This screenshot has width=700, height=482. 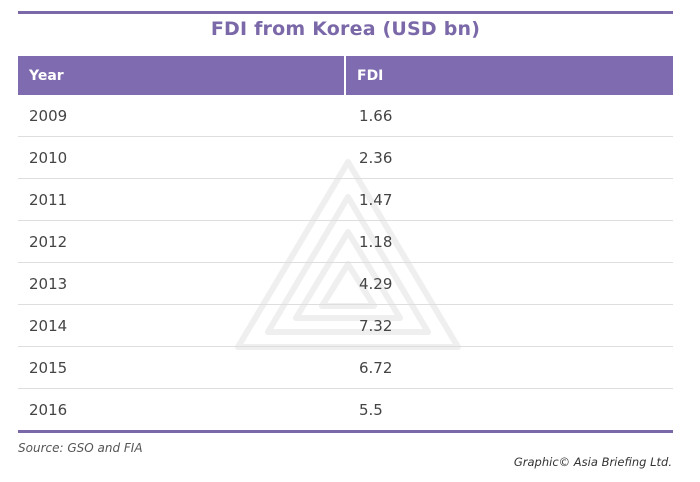 I want to click on table-row: 2012 1.18, so click(x=345, y=242).